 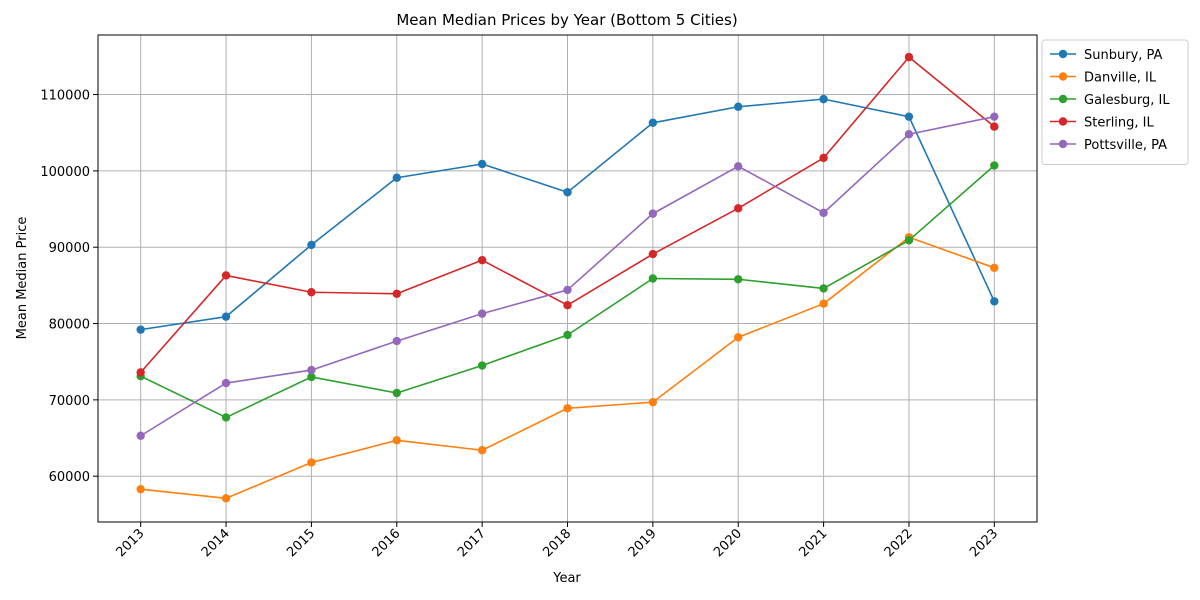 What do you see at coordinates (566, 578) in the screenshot?
I see `x-axis-title: Year` at bounding box center [566, 578].